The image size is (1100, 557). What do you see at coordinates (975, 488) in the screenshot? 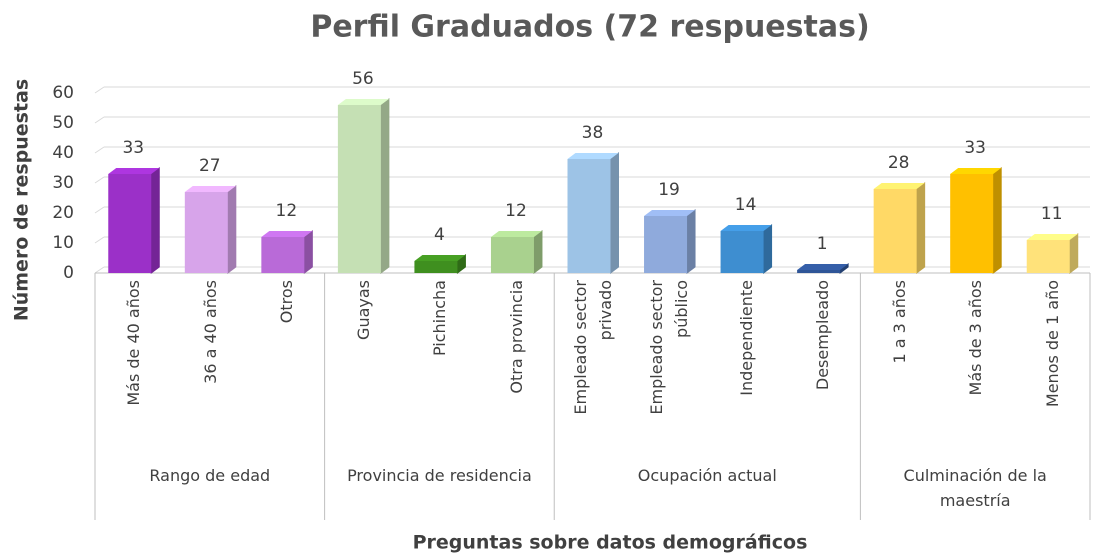
I see `group-label: Culminación de la maestría` at bounding box center [975, 488].